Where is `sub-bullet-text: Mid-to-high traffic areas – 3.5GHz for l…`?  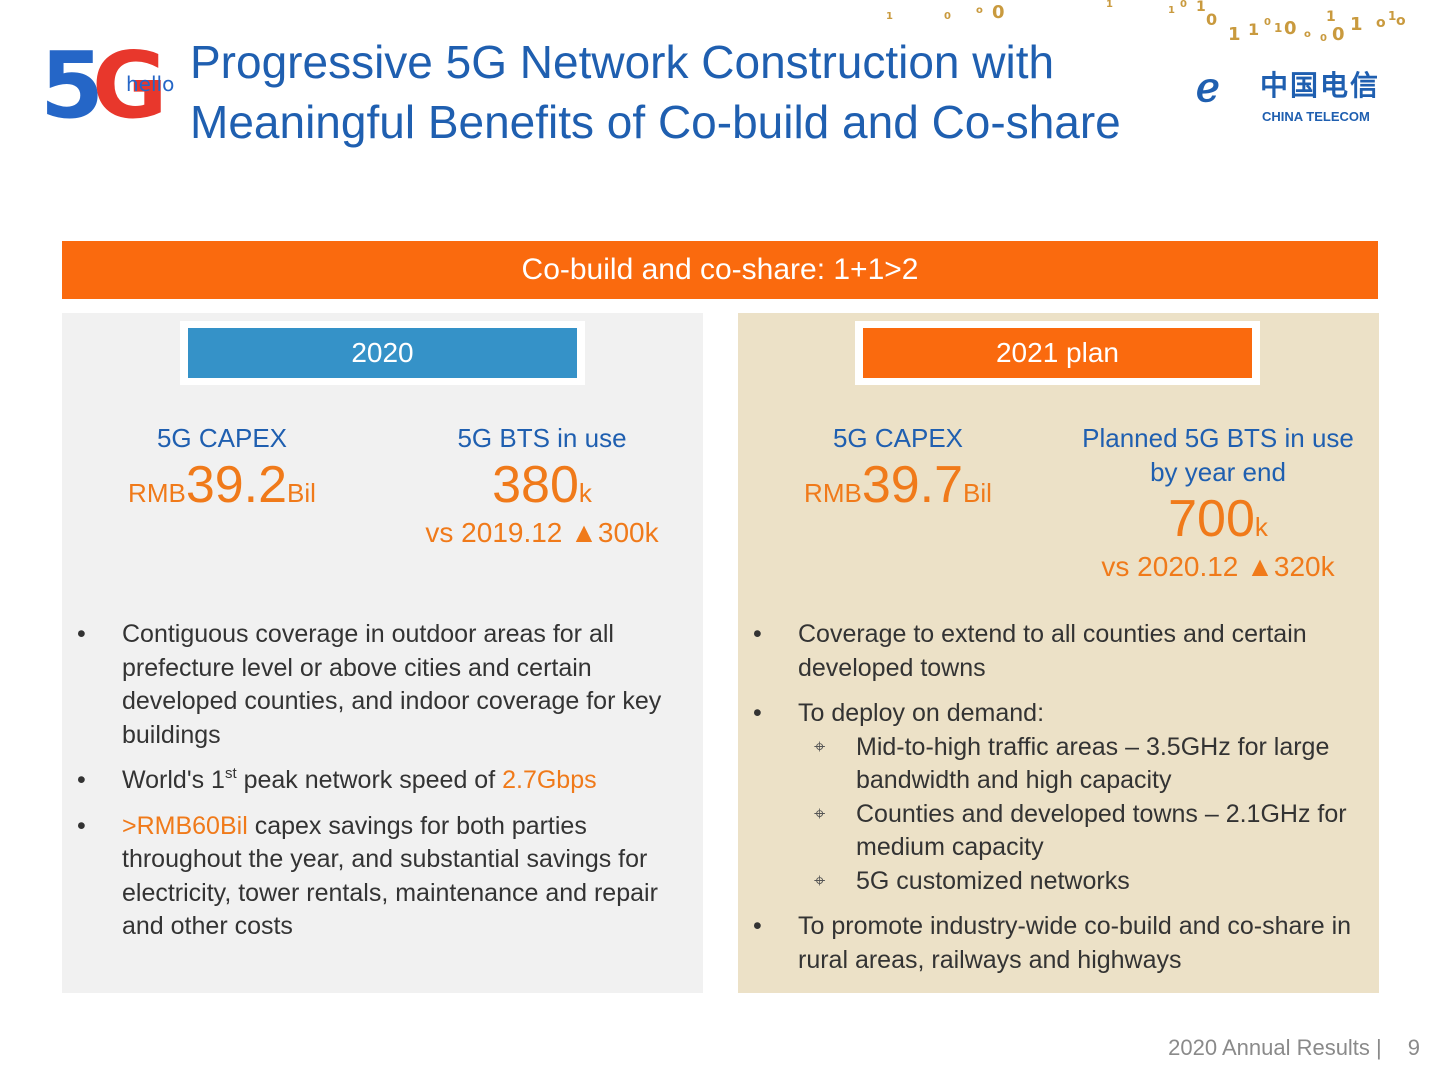 sub-bullet-text: Mid-to-high traffic areas – 3.5GHz for l… is located at coordinates (1093, 763).